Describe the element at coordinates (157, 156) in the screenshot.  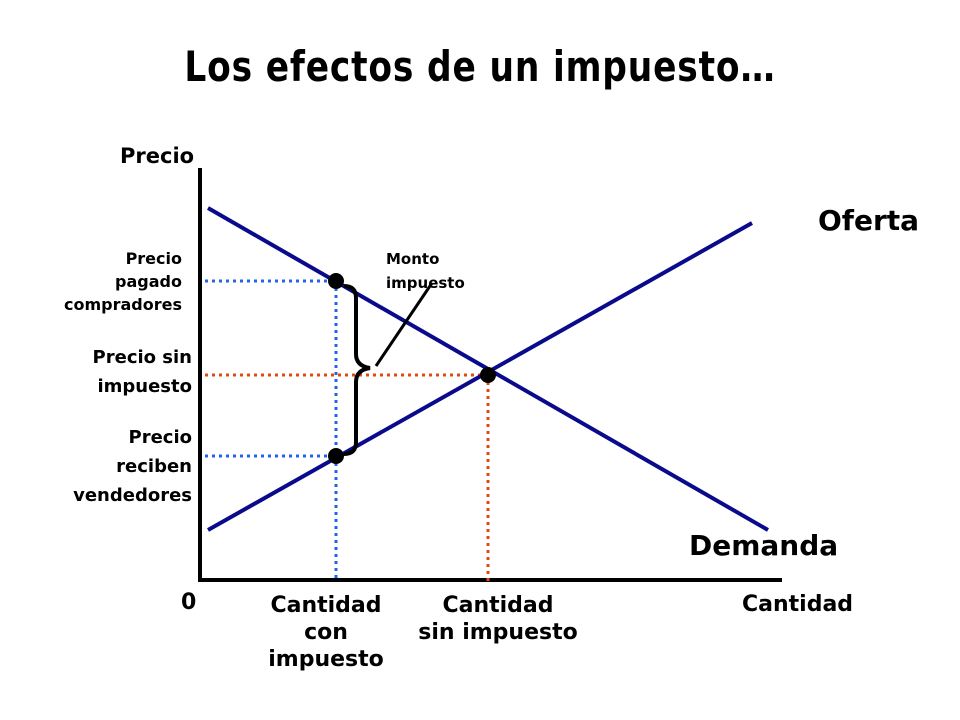
I see `y-axis-label: Precio` at that location.